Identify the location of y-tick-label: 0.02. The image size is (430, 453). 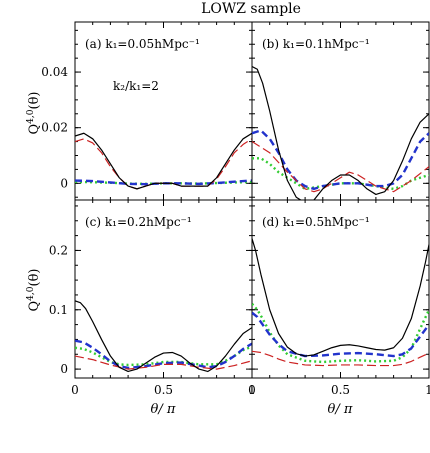
(54, 128).